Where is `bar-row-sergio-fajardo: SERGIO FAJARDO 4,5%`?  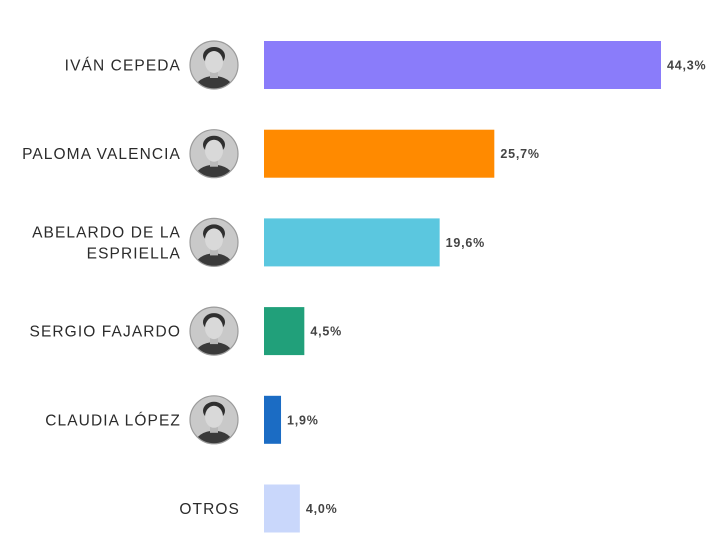
bar-row-sergio-fajardo: SERGIO FAJARDO 4,5% is located at coordinates (186, 331).